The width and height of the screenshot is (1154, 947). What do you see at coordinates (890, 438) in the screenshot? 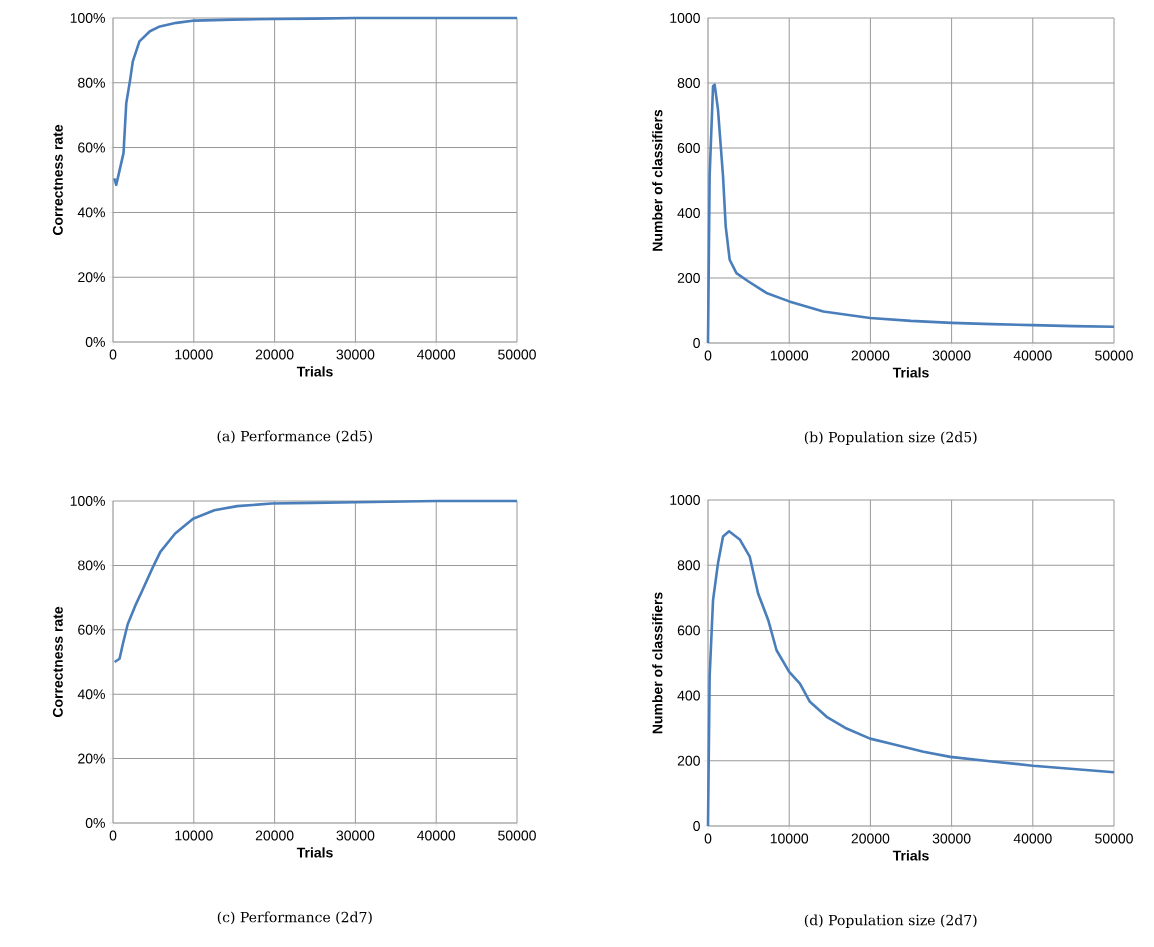
I see `text: (b) Population size (2d5)` at bounding box center [890, 438].